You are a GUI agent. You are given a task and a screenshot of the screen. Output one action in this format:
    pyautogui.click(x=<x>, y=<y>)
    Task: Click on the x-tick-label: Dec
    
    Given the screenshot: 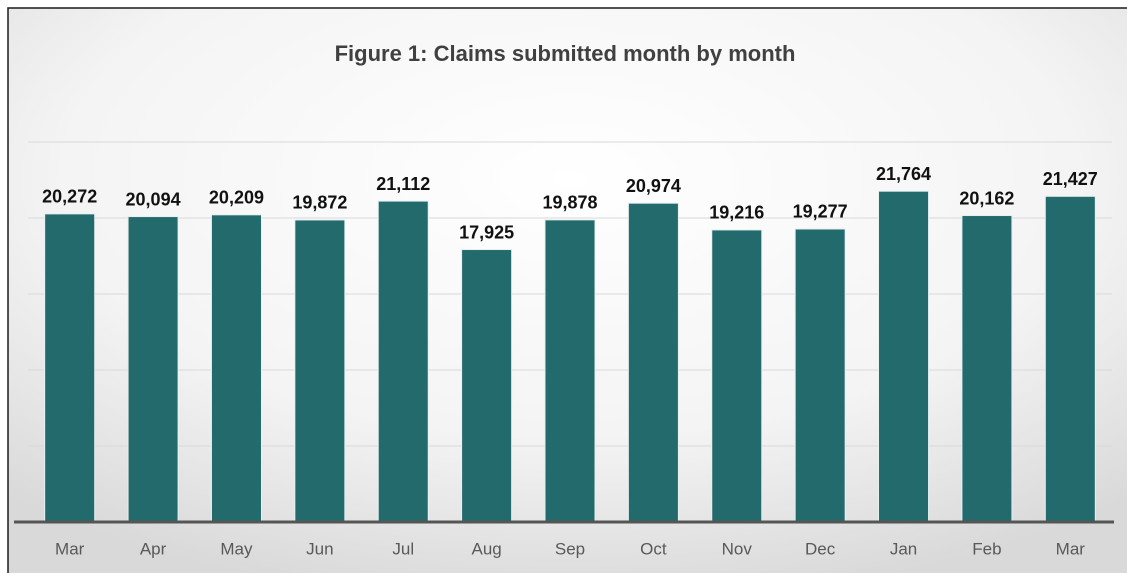 What is the action you would take?
    pyautogui.click(x=820, y=548)
    